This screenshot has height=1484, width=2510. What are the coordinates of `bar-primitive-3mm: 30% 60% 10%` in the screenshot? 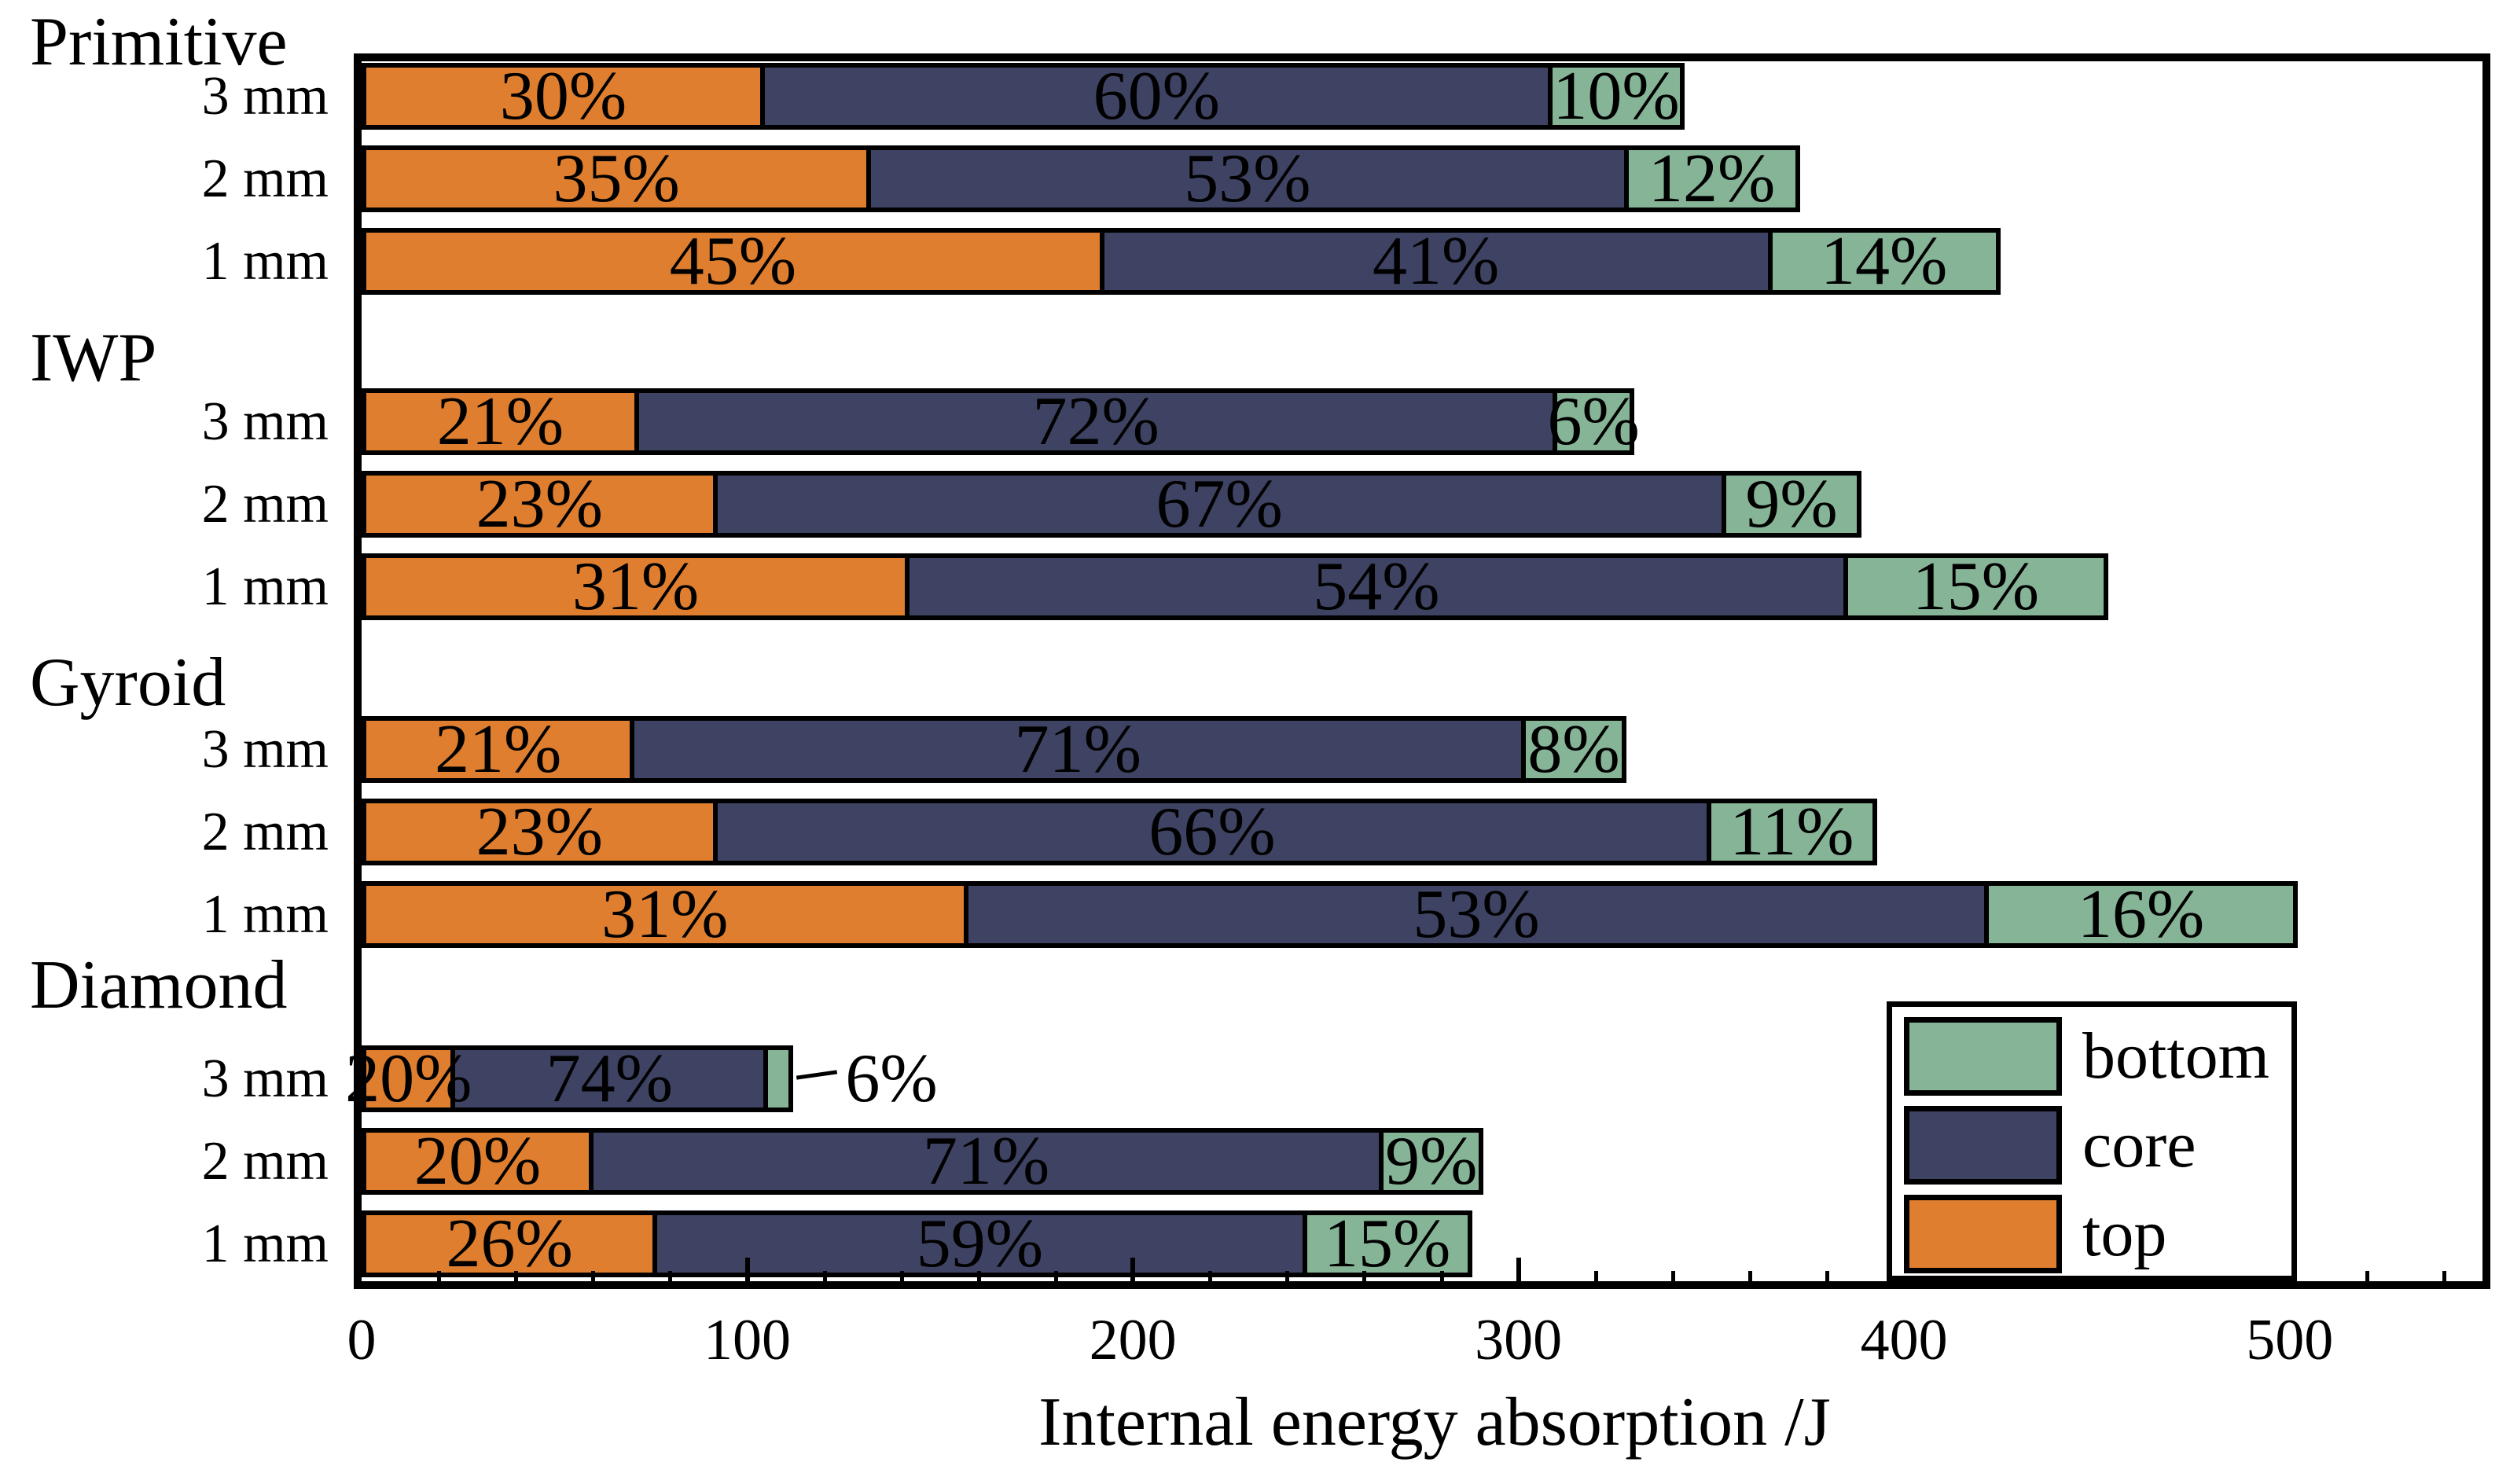 It's located at (1024, 95).